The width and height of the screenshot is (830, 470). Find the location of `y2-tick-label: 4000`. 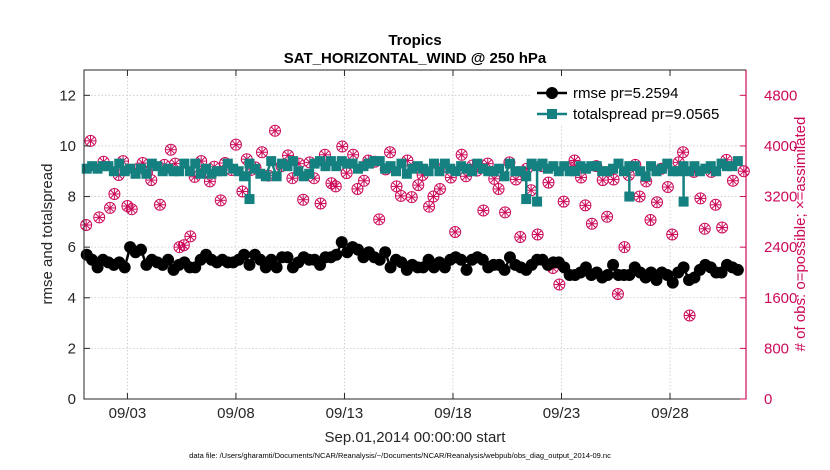

y2-tick-label: 4000 is located at coordinates (780, 146).